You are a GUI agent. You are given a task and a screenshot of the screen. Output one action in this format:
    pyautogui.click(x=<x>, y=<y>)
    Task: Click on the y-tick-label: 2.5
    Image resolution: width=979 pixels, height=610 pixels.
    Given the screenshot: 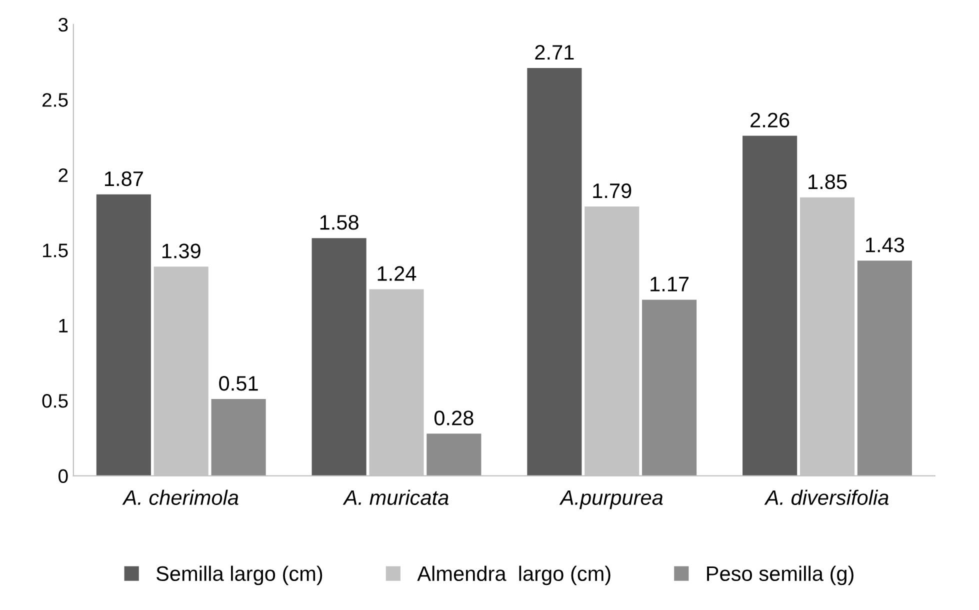 What is the action you would take?
    pyautogui.click(x=55, y=100)
    